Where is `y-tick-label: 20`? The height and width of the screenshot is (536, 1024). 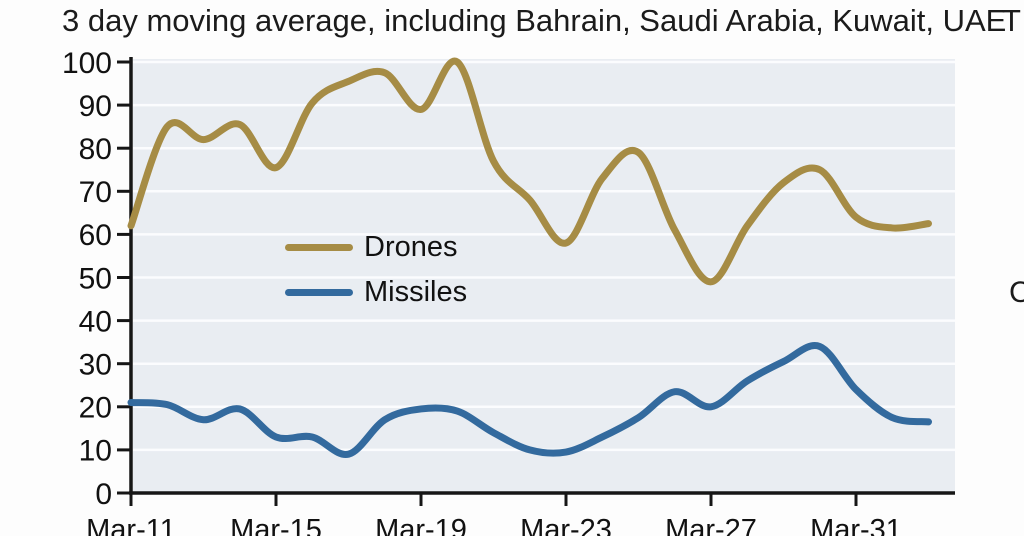 y-tick-label: 20 is located at coordinates (95, 408).